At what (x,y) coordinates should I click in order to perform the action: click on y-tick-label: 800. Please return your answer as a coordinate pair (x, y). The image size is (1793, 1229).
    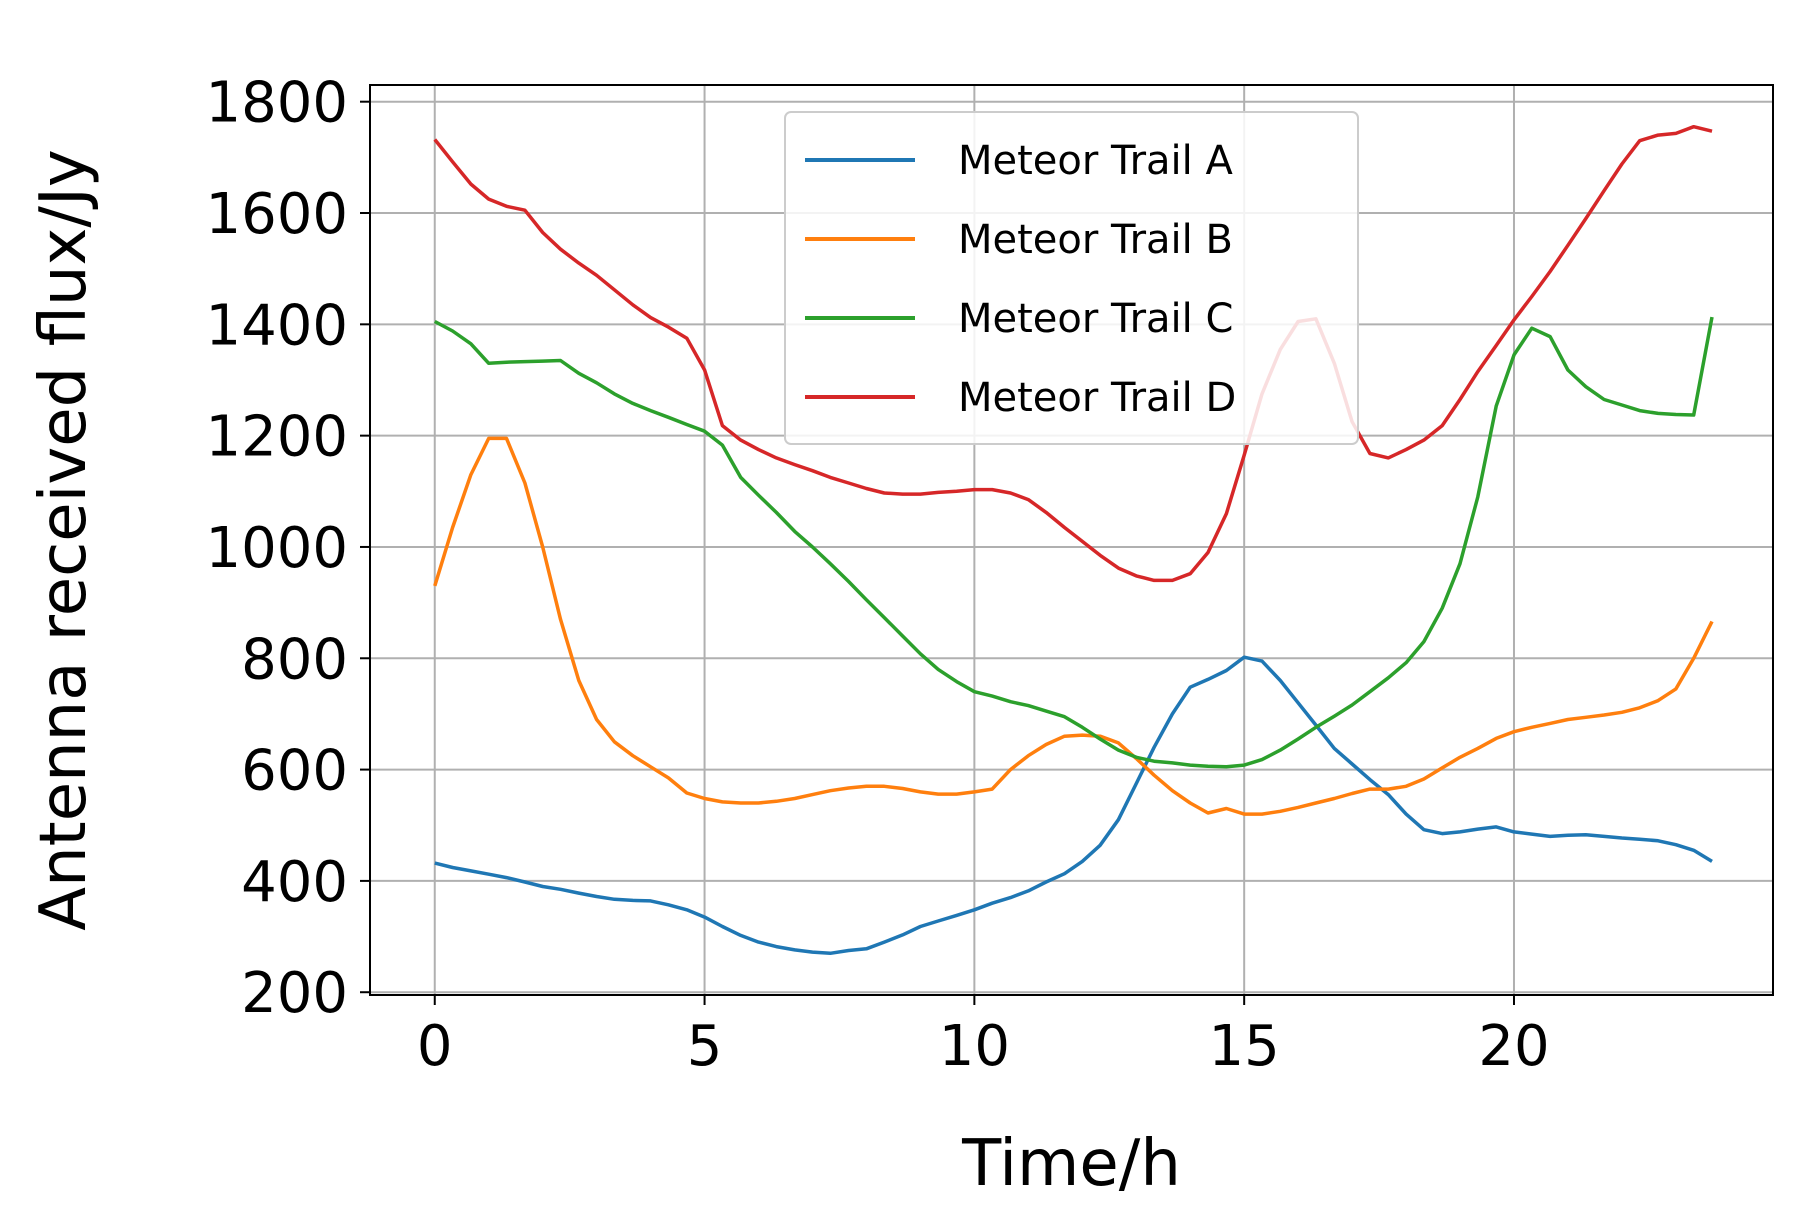
    Looking at the image, I should click on (294, 659).